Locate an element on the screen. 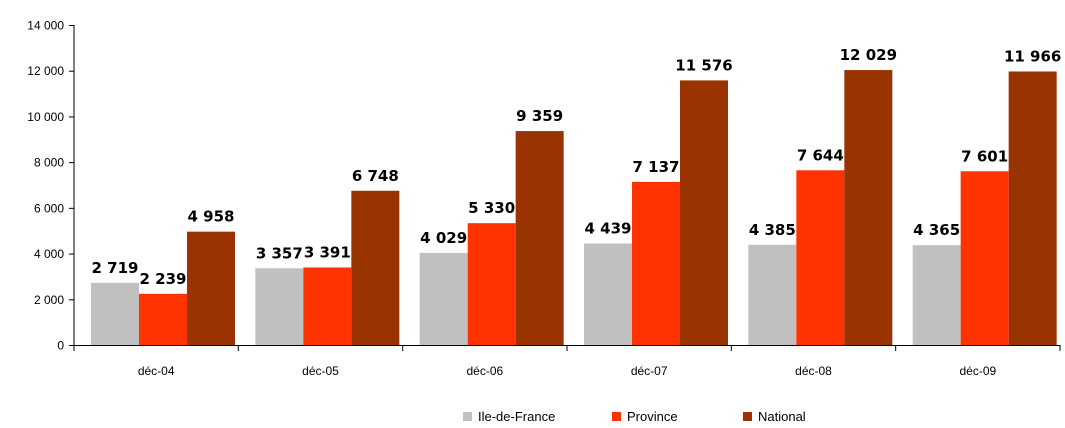 The image size is (1065, 428). x-tick-label: déc-06 is located at coordinates (484, 371).